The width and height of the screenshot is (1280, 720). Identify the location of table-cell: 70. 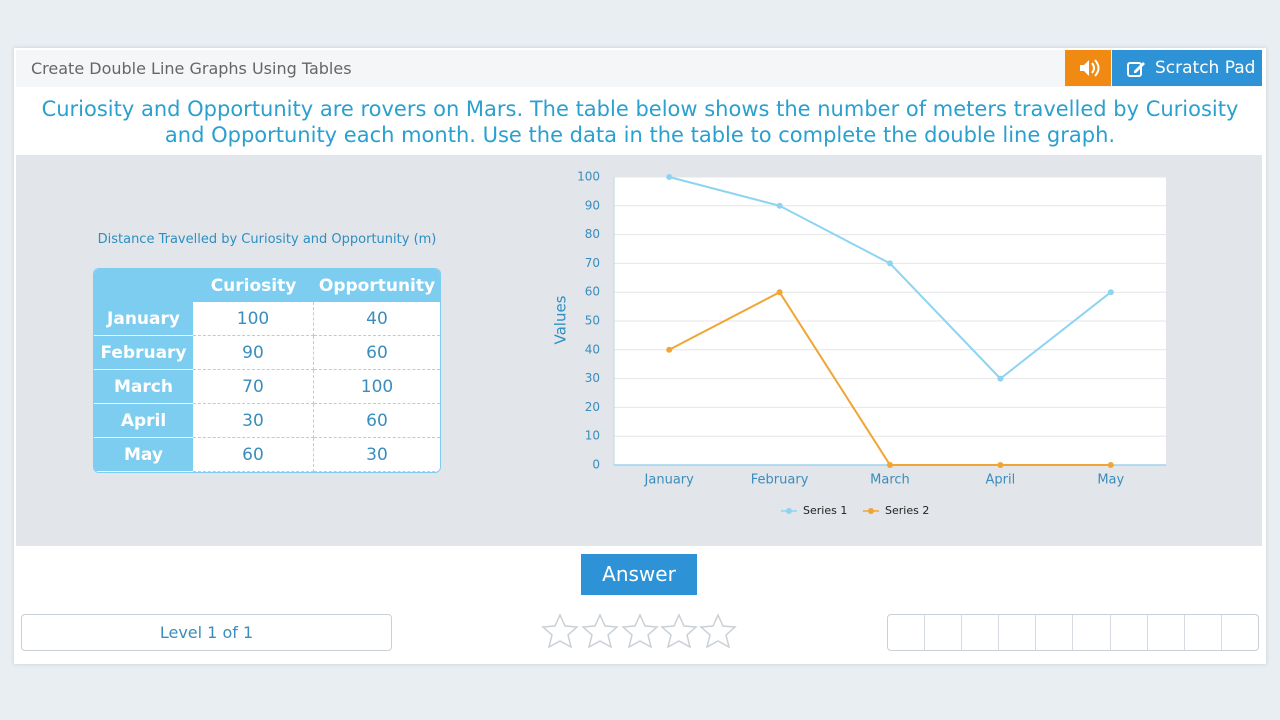
(253, 387).